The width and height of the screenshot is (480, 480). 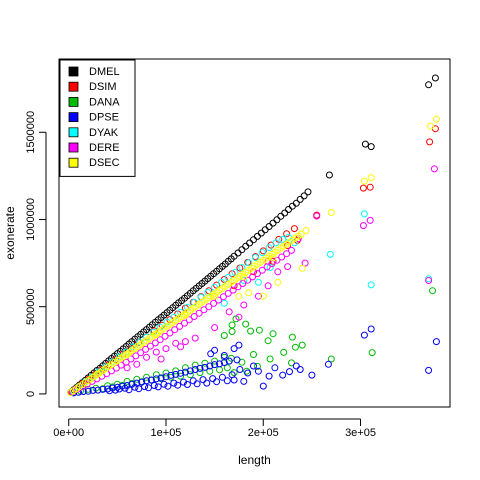 What do you see at coordinates (68, 433) in the screenshot?
I see `x-tick-label: 0e+00` at bounding box center [68, 433].